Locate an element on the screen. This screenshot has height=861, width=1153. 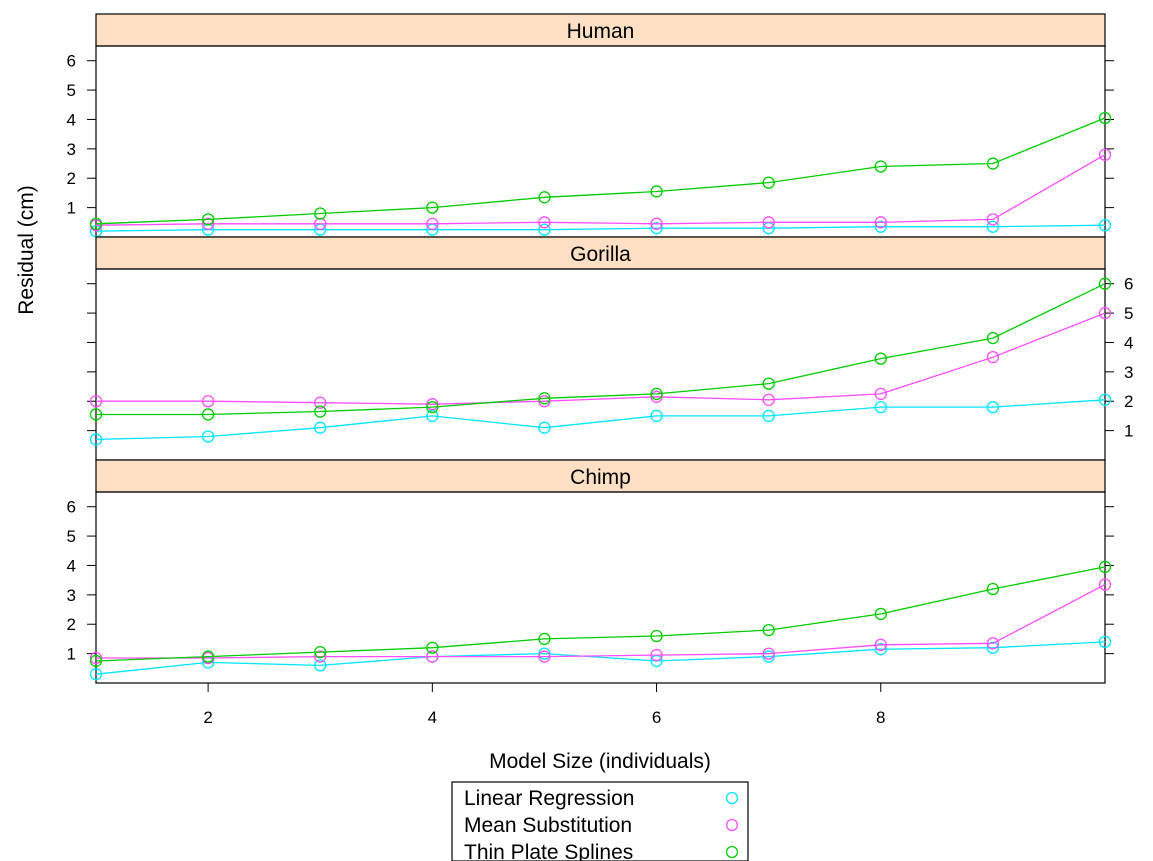
x-tick-label: 6 is located at coordinates (656, 717).